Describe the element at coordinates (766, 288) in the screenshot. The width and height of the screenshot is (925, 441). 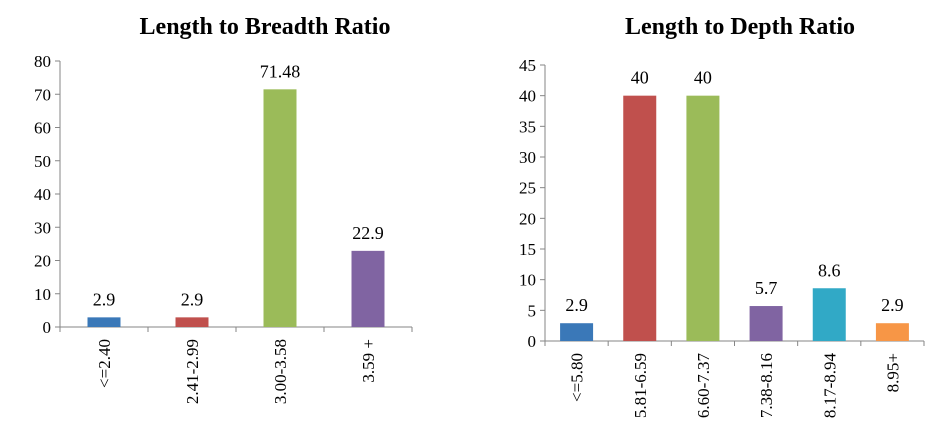
I see `data-label: 5.7` at that location.